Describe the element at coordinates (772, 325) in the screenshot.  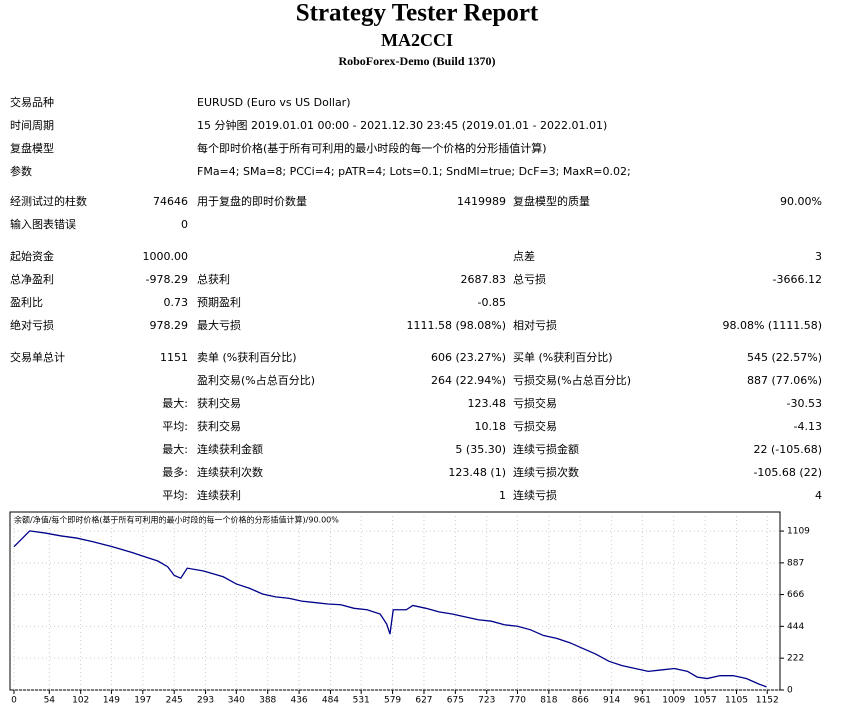
I see `summary-value: 98.08% (1111.58)` at that location.